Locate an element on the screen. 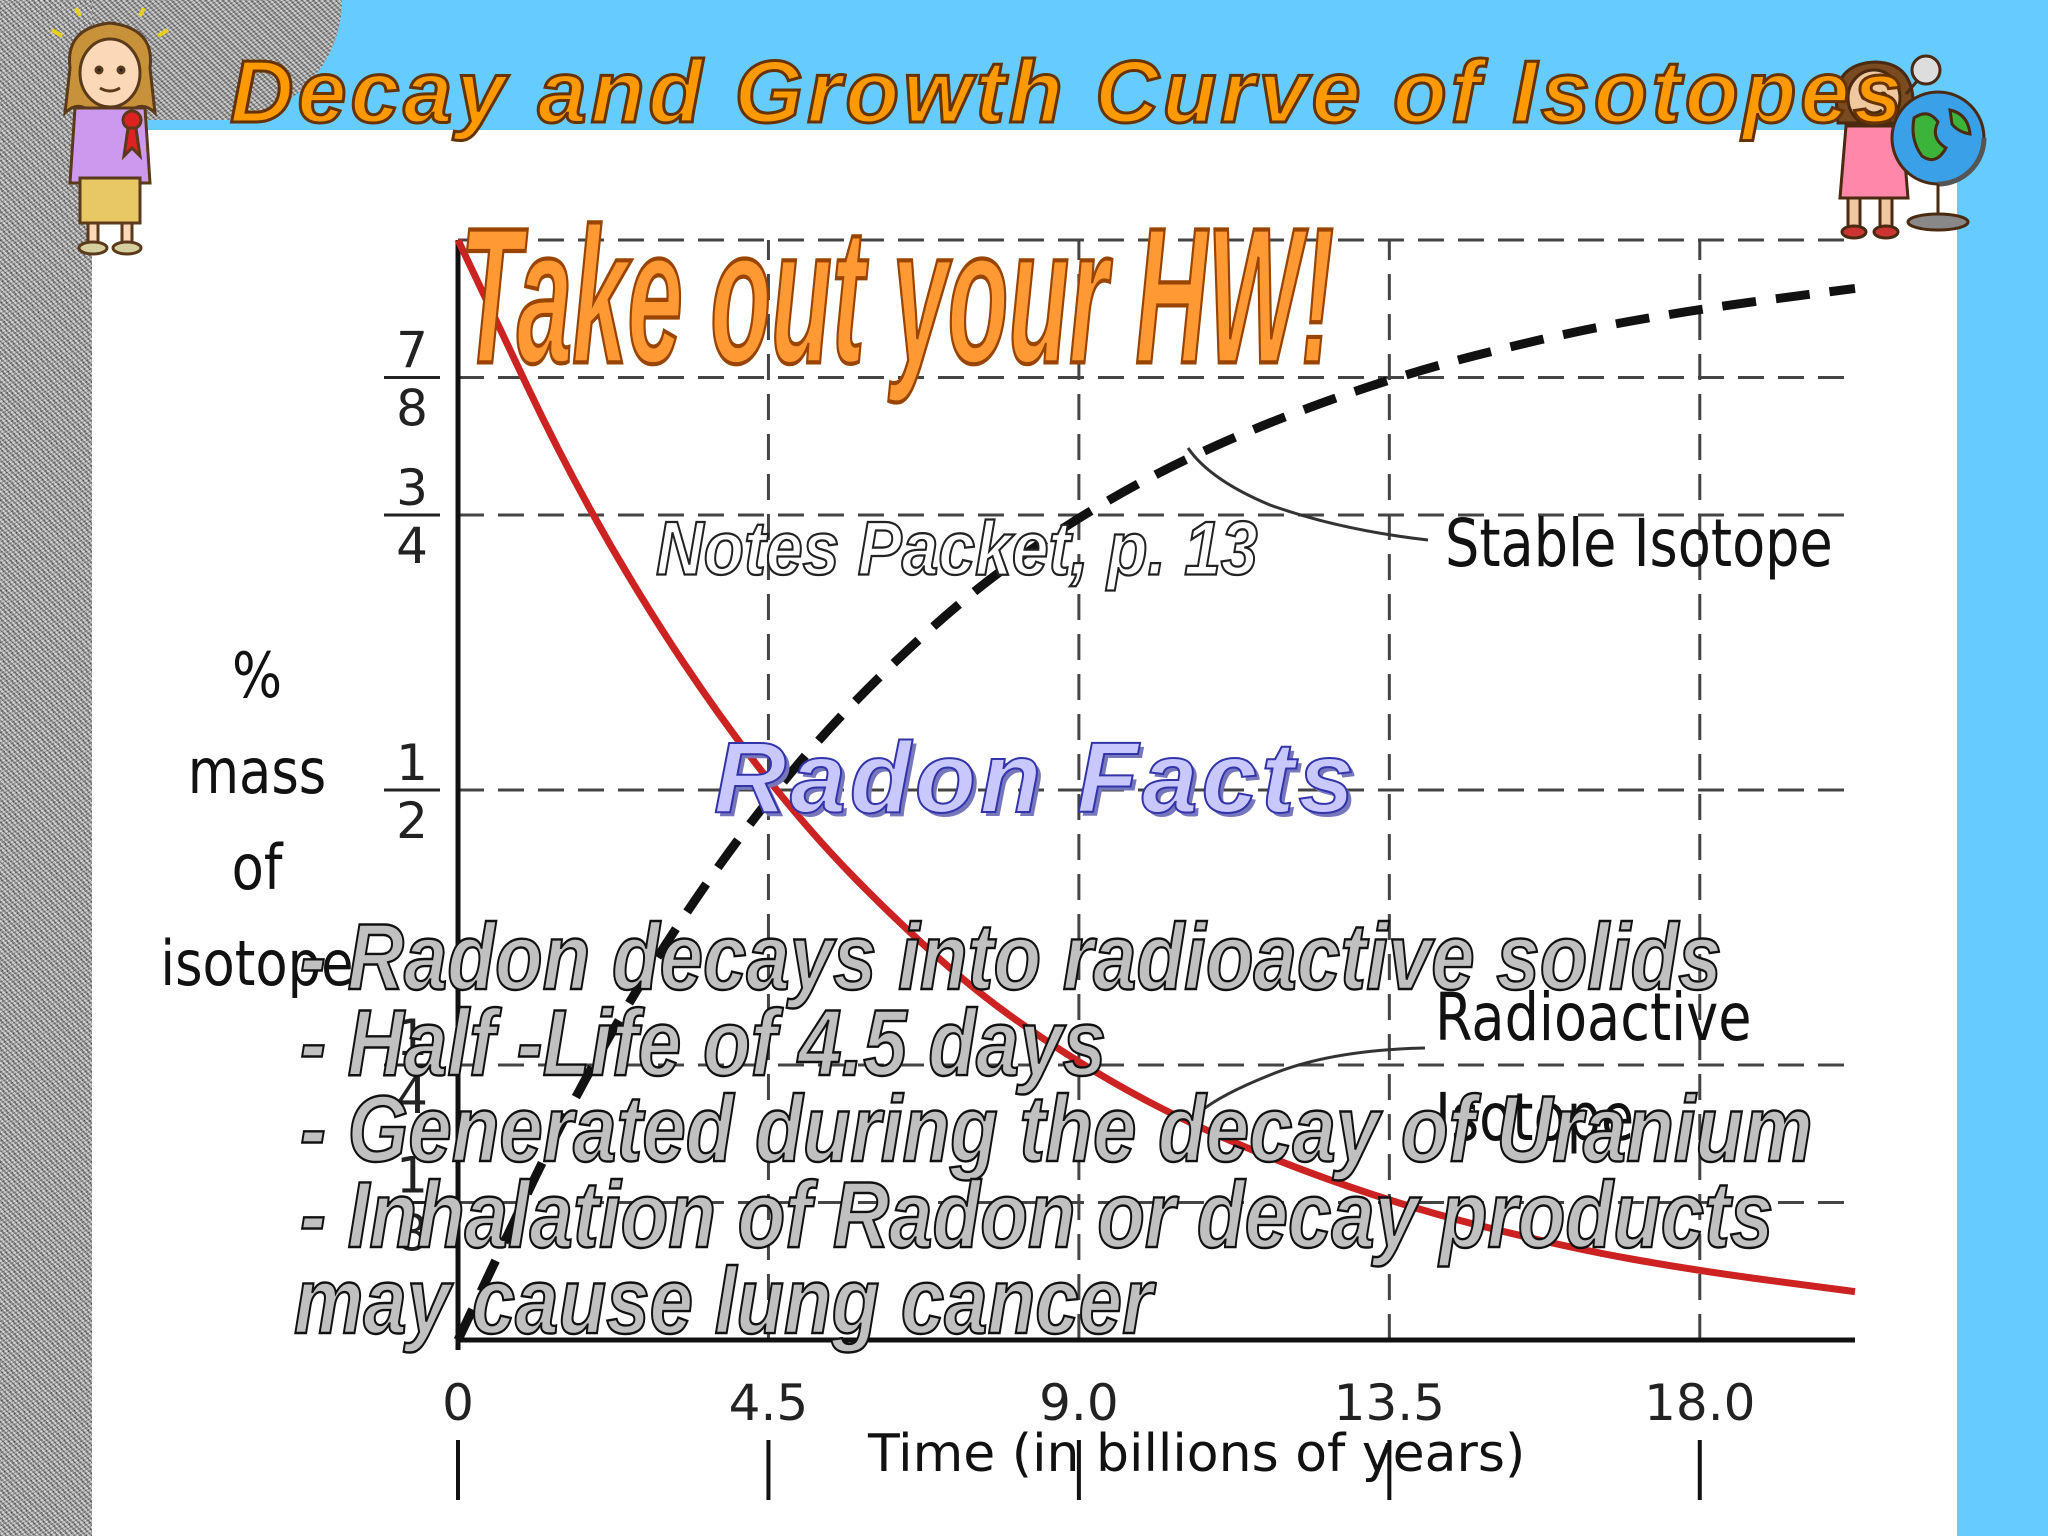  x-axis-label: Time (in billions of years) is located at coordinates (1197, 1454).